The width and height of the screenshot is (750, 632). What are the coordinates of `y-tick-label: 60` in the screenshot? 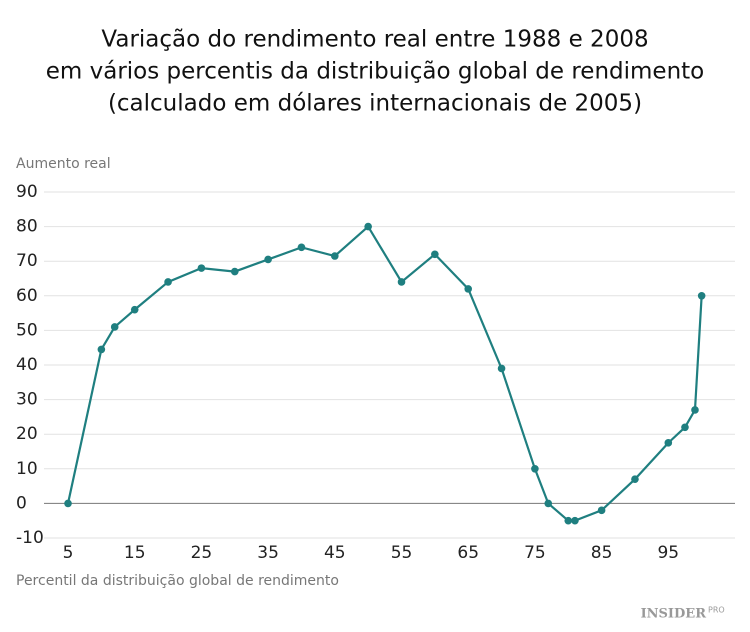 It's located at (27, 296).